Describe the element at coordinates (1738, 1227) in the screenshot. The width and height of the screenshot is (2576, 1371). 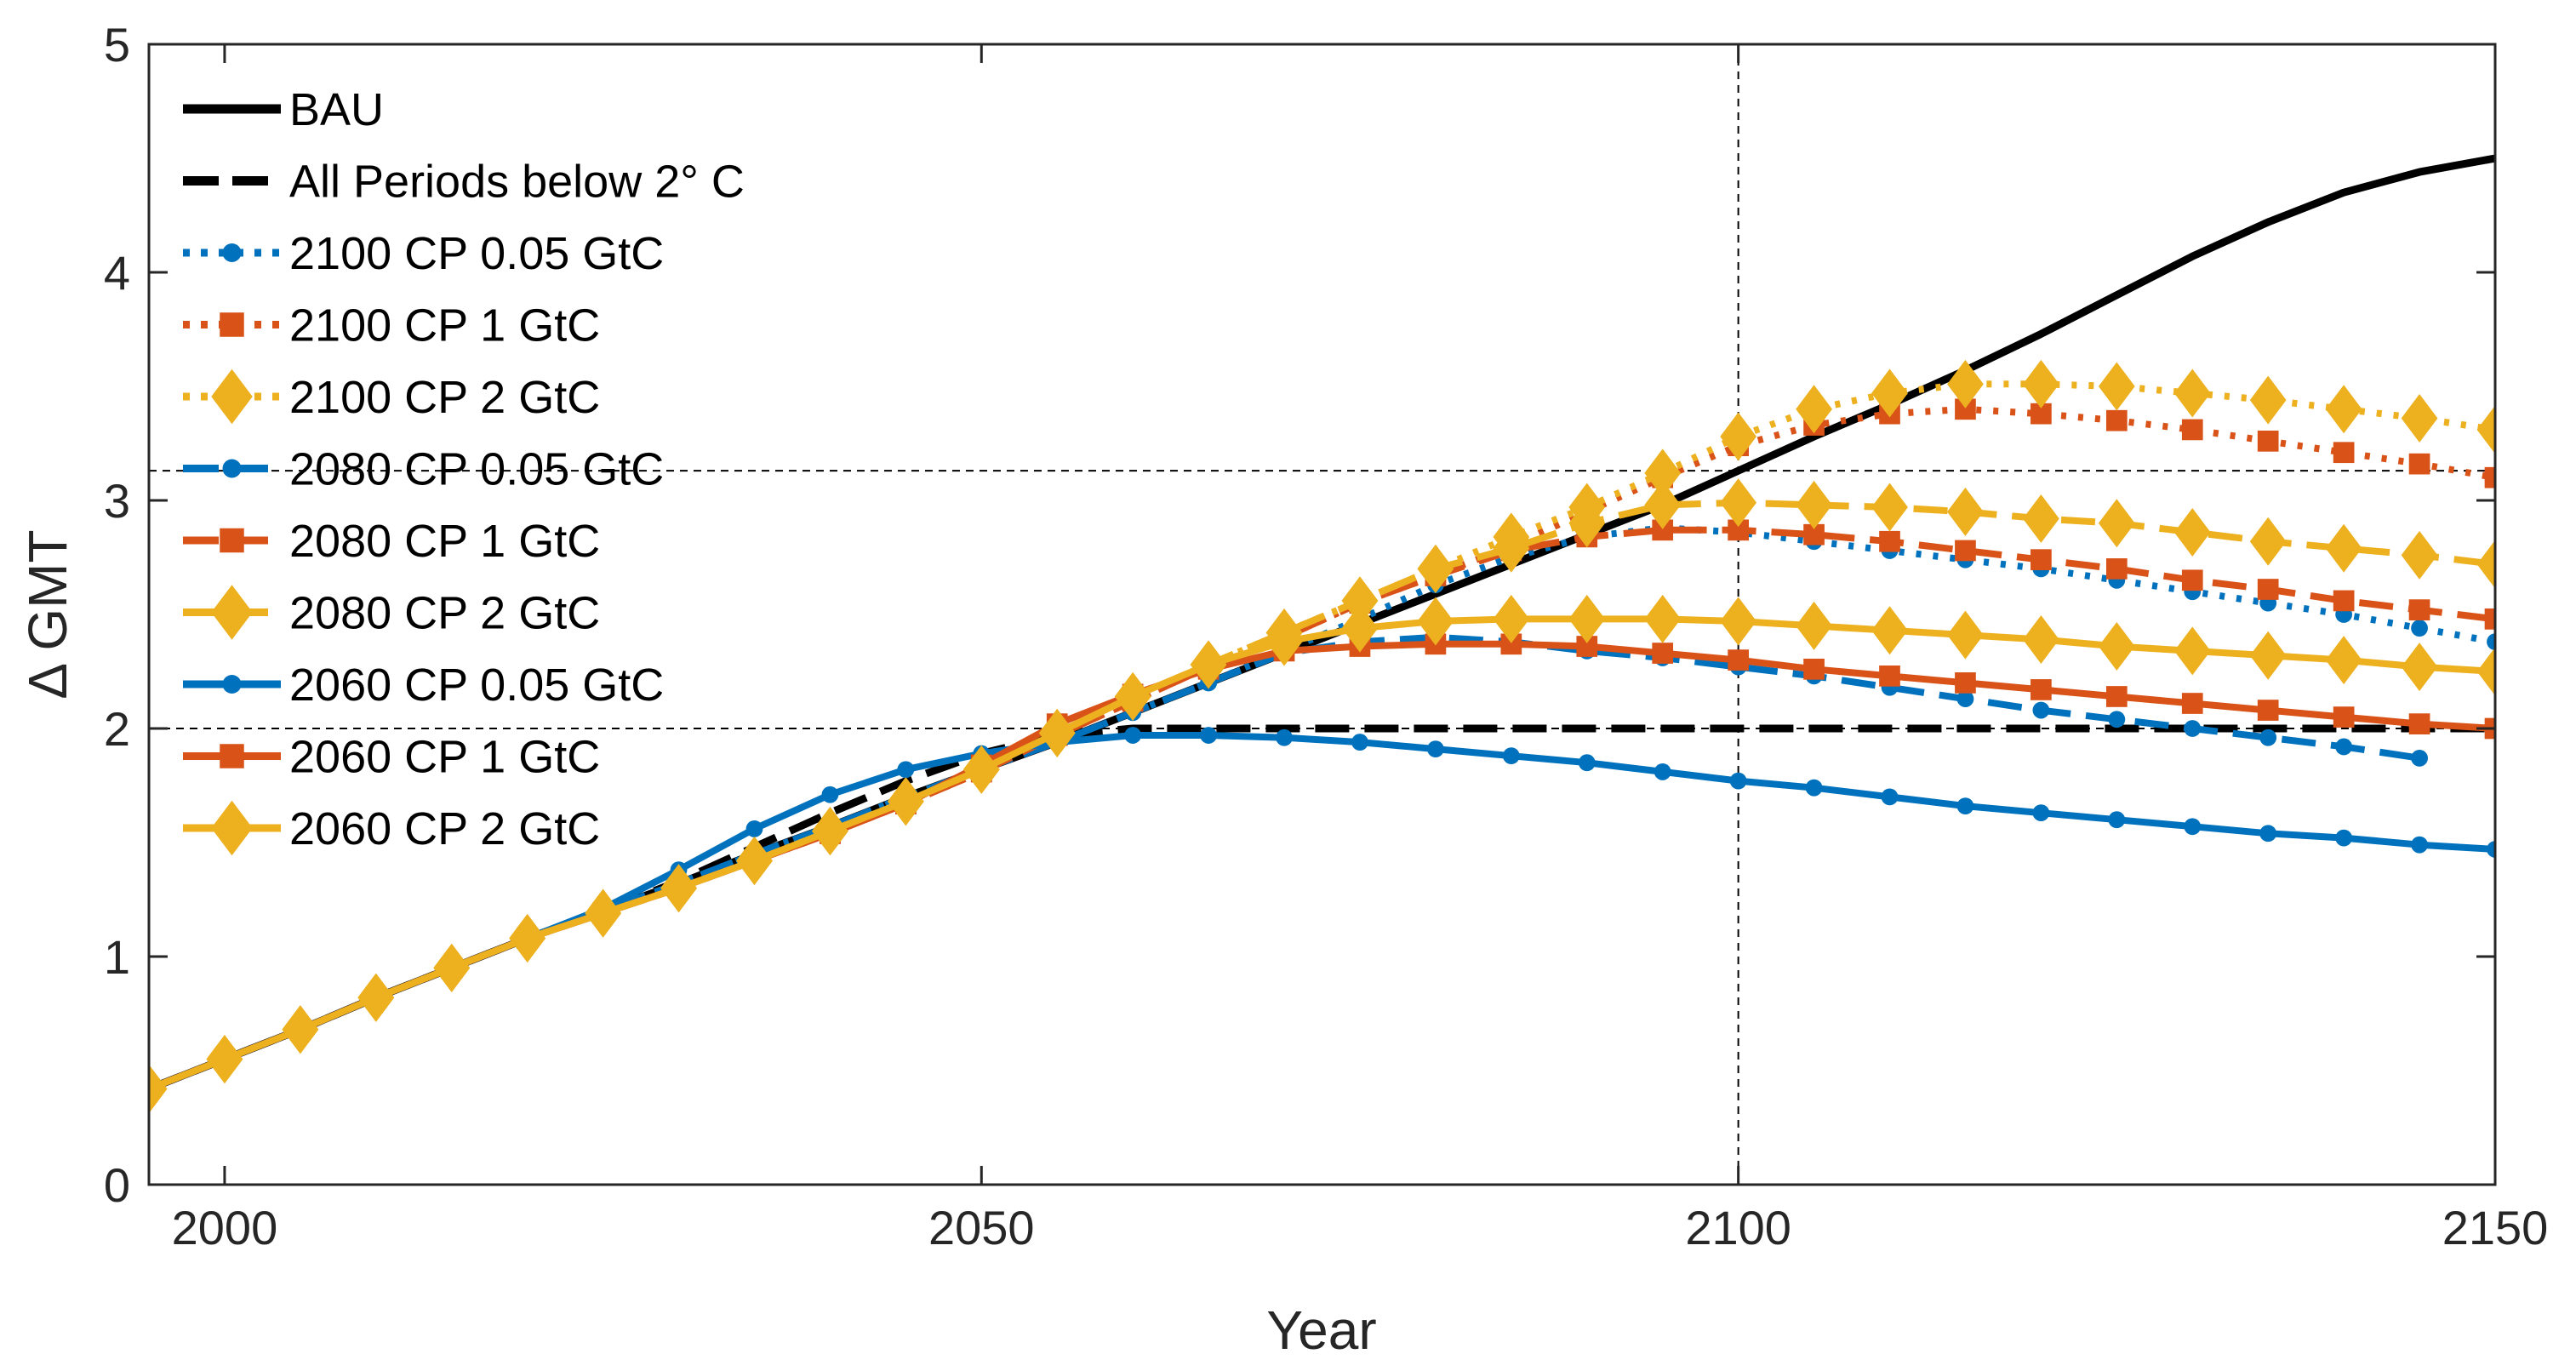
I see `x-tick-label: 2100` at that location.